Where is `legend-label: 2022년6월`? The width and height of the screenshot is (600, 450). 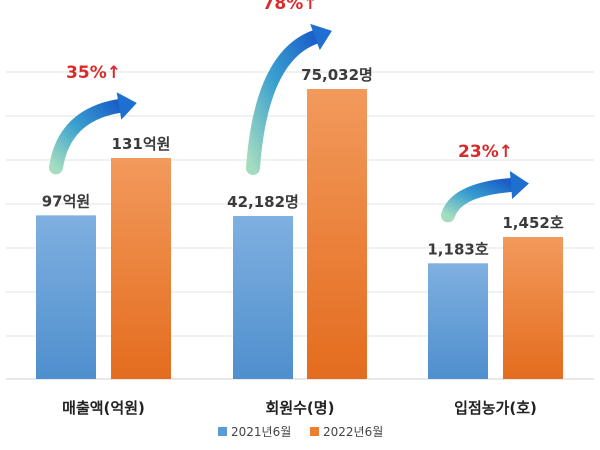 legend-label: 2022년6월 is located at coordinates (353, 432).